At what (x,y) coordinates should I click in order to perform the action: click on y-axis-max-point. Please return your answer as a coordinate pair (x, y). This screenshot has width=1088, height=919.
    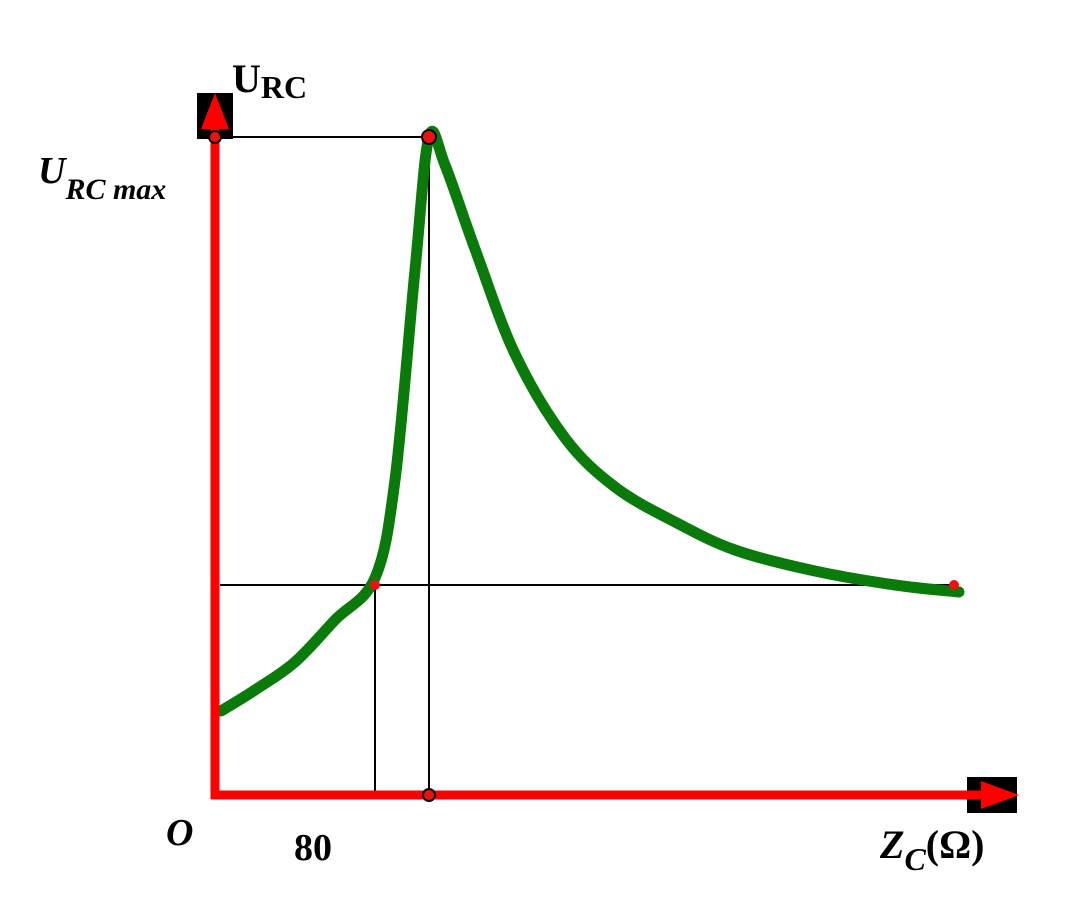
    Looking at the image, I should click on (215, 137).